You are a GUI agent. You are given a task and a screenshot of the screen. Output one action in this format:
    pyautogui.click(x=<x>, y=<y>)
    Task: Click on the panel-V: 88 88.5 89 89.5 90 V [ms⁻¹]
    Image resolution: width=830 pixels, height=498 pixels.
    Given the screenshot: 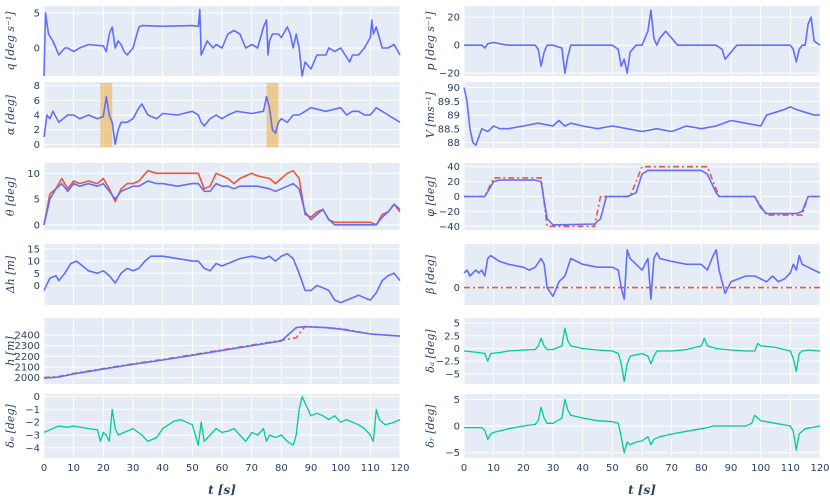 What is the action you would take?
    pyautogui.click(x=622, y=115)
    